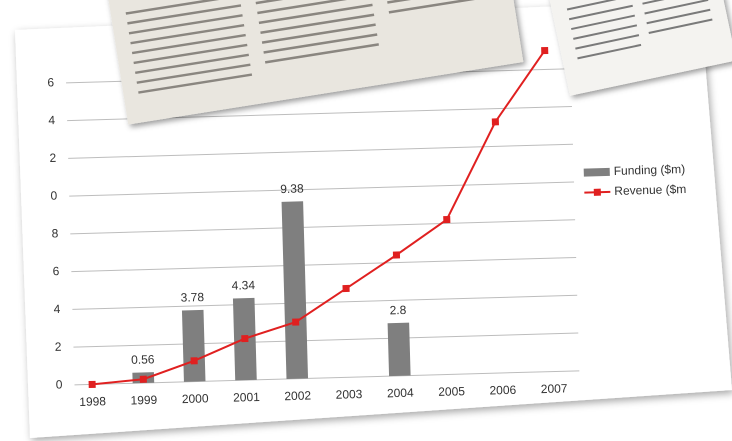  What do you see at coordinates (54, 233) in the screenshot?
I see `y-tick-label: 8` at bounding box center [54, 233].